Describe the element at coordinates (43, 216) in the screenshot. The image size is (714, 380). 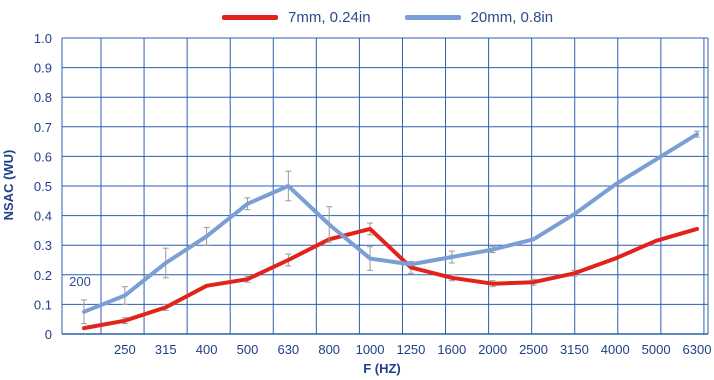
I see `y-tick-label: 0.4` at that location.